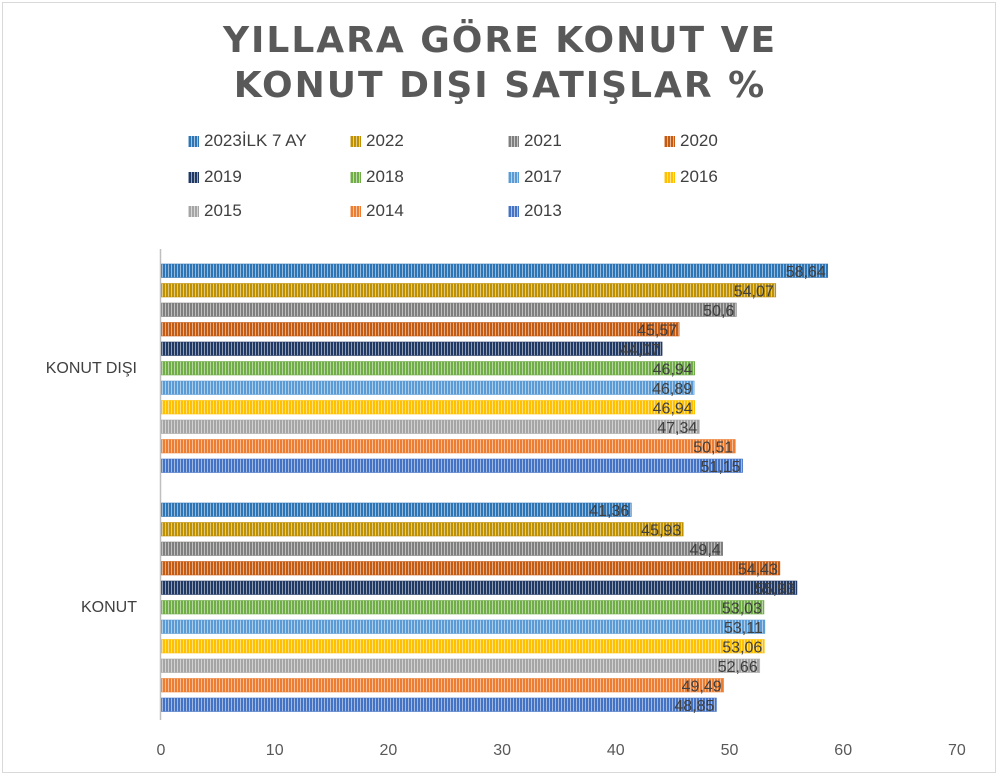  I want to click on bar-konut-2019, so click(479, 587).